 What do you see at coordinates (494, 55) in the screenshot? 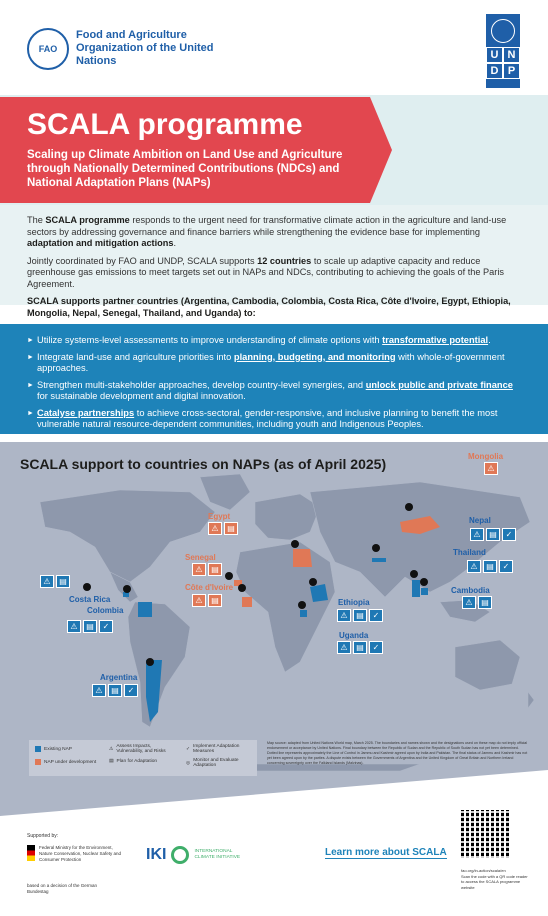
I see `undp-letter: U` at bounding box center [494, 55].